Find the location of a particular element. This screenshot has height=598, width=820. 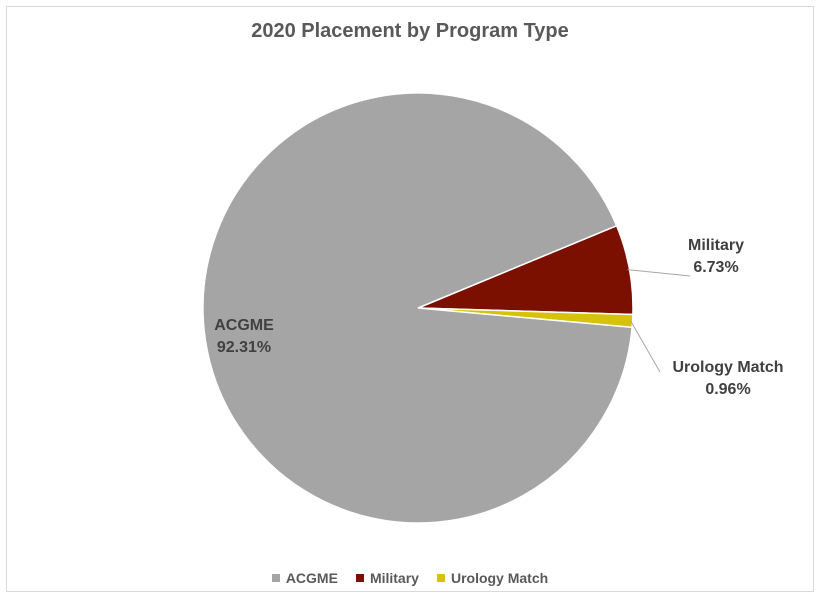

legend-label-urology-match: Urology Match is located at coordinates (499, 578).